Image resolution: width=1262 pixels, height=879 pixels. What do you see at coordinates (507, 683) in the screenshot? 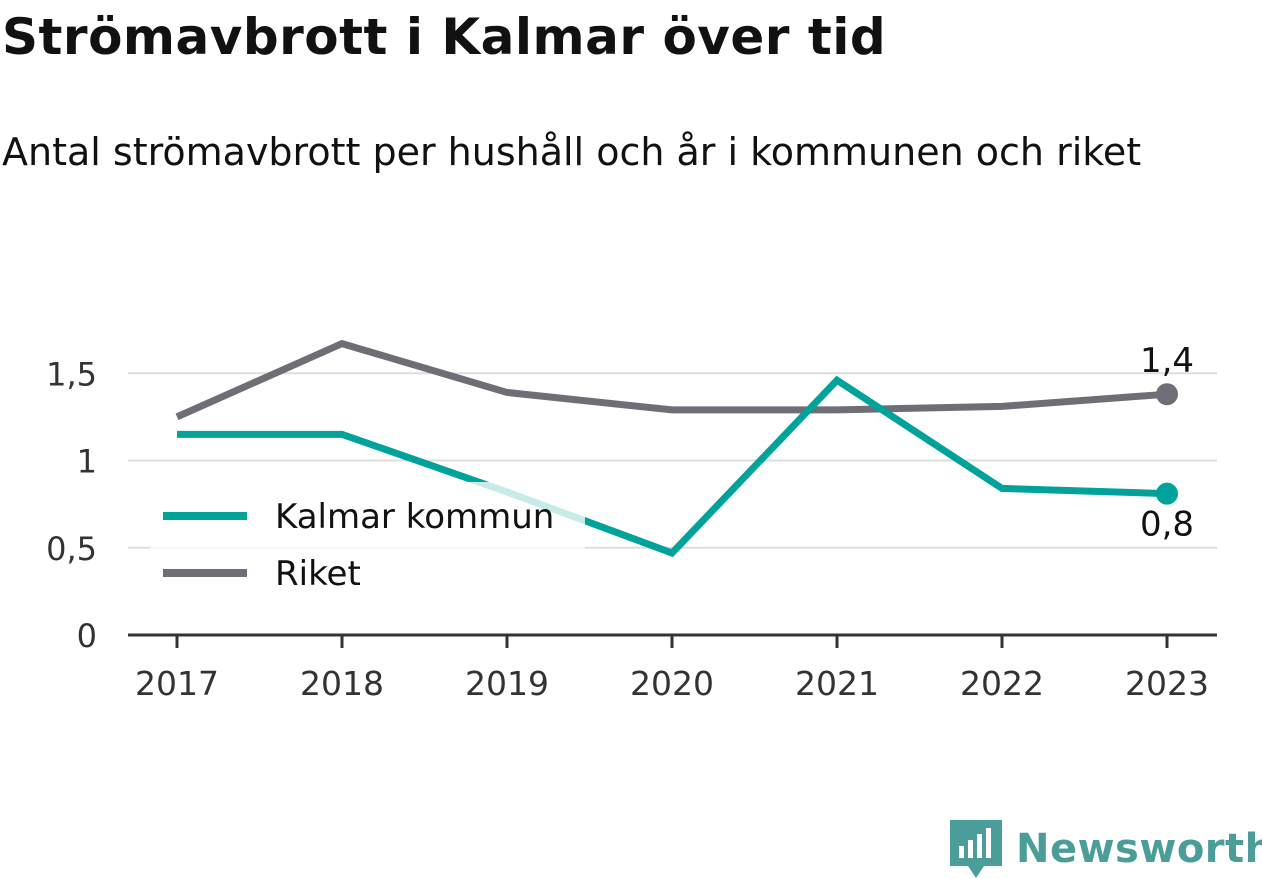
I see `x-tick-label: 2019` at bounding box center [507, 683].